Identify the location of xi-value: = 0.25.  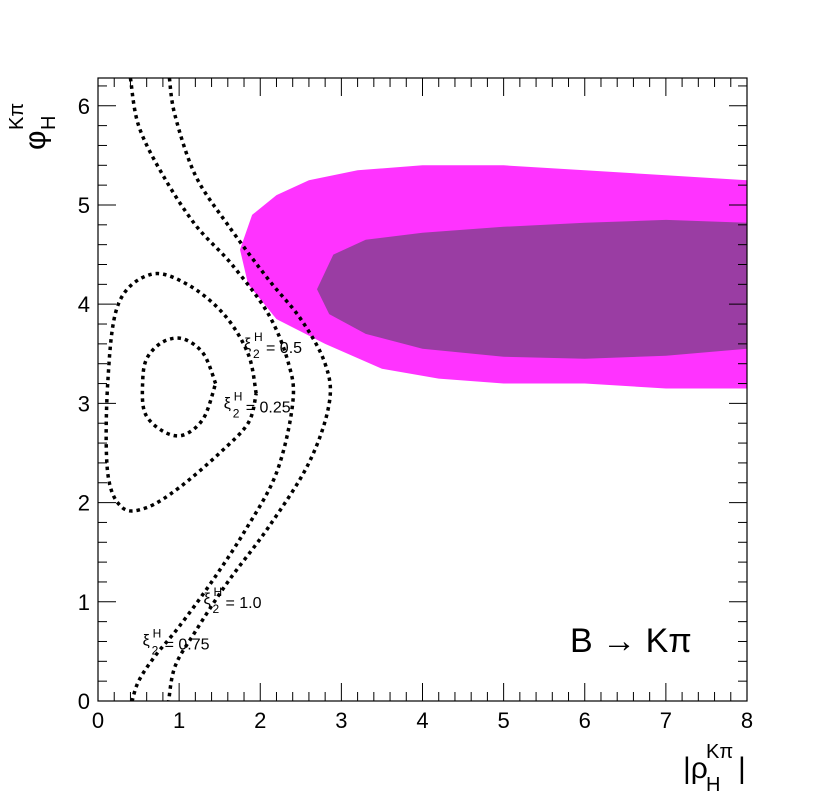
(268, 407).